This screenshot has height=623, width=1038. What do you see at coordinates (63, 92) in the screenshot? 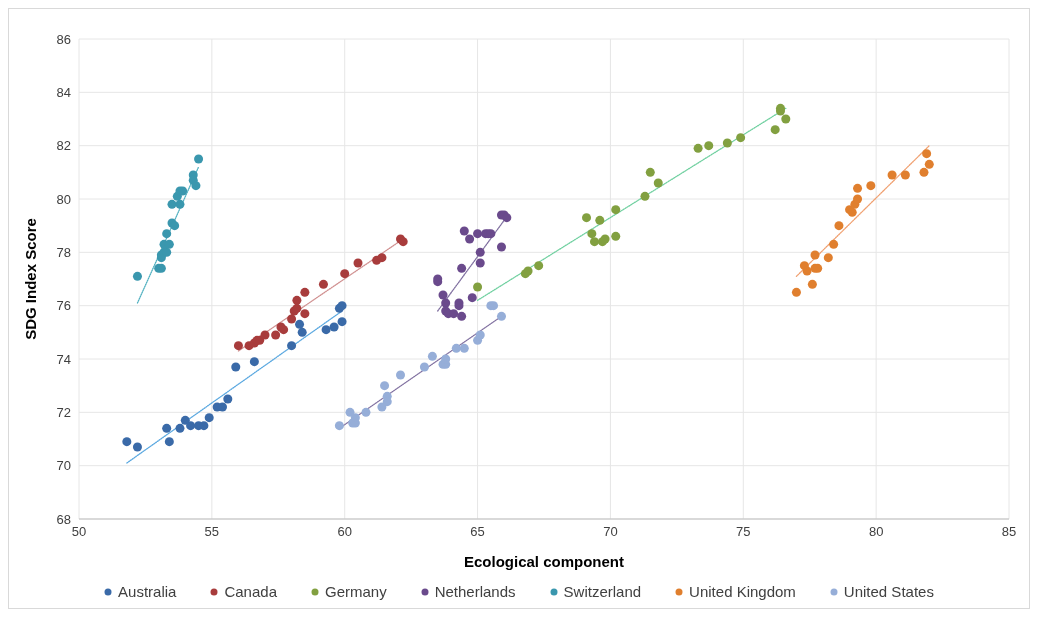
I see `y-tick-label: 84` at bounding box center [63, 92].